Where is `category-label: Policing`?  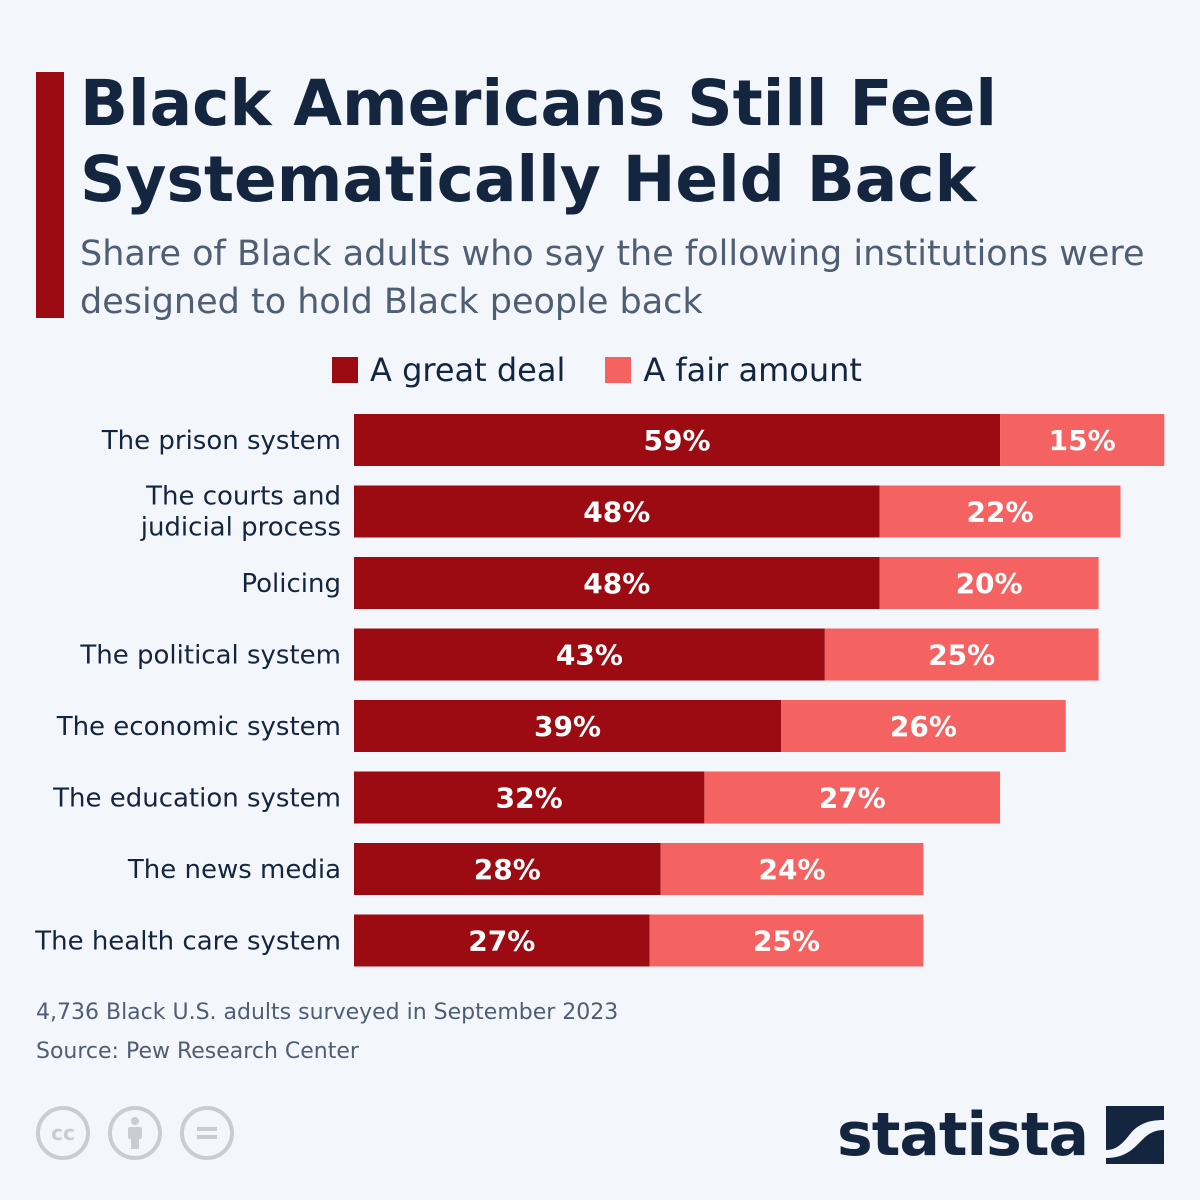
category-label: Policing is located at coordinates (291, 584).